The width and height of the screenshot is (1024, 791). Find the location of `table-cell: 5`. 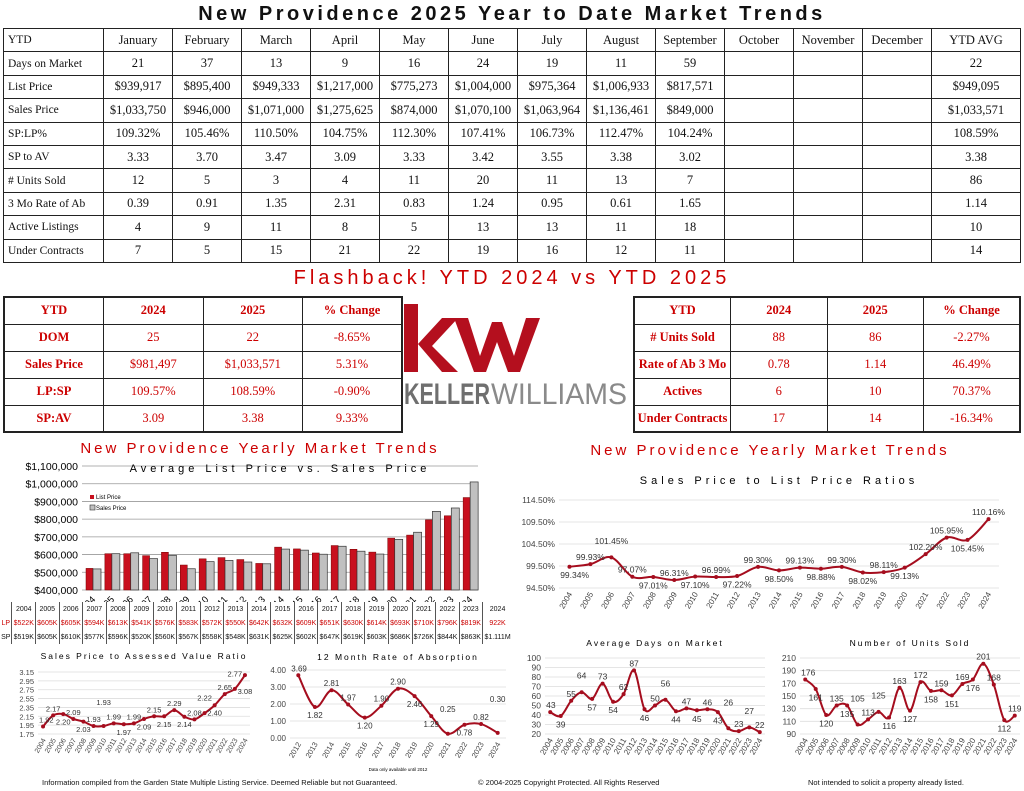

table-cell: 5 is located at coordinates (207, 250).